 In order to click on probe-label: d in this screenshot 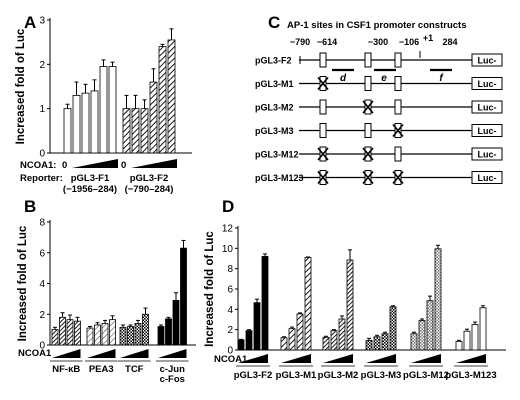, I will do `click(343, 78)`.